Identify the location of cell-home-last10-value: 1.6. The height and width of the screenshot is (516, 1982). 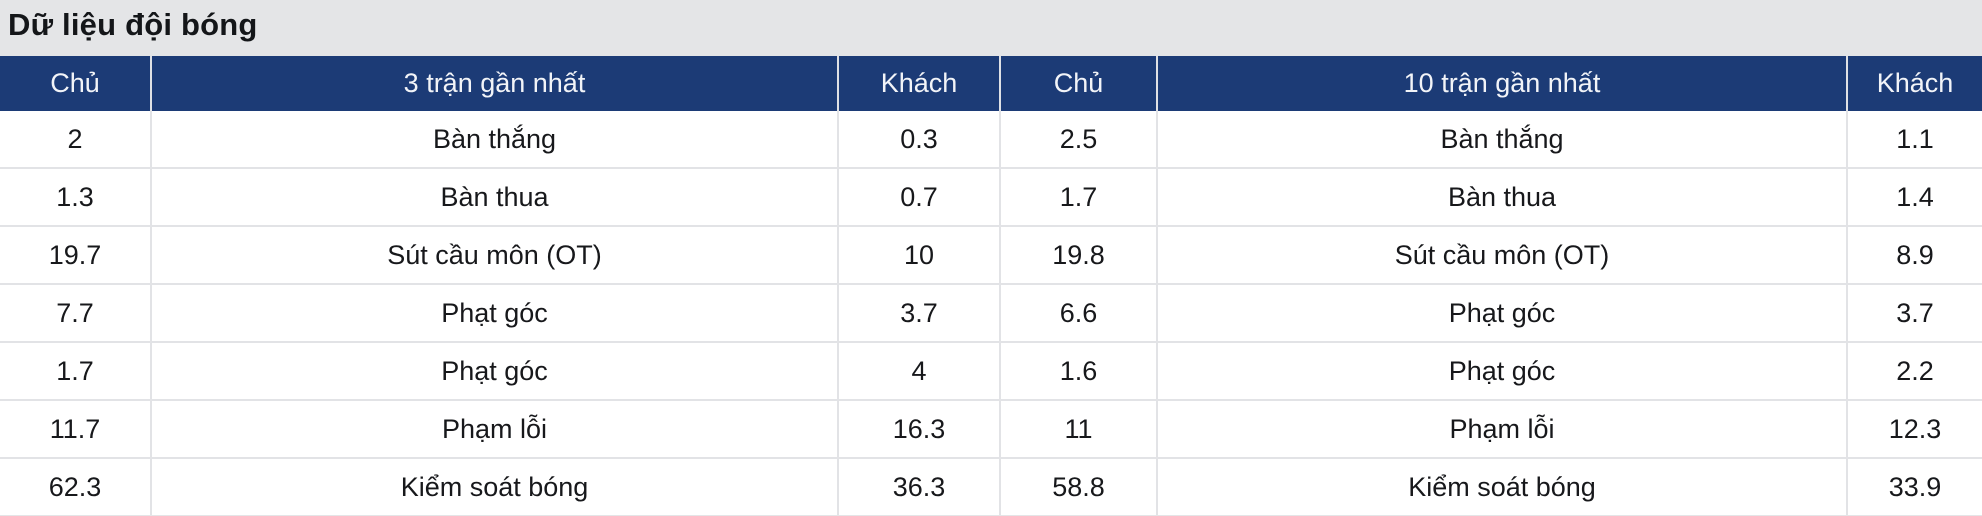
(1078, 370).